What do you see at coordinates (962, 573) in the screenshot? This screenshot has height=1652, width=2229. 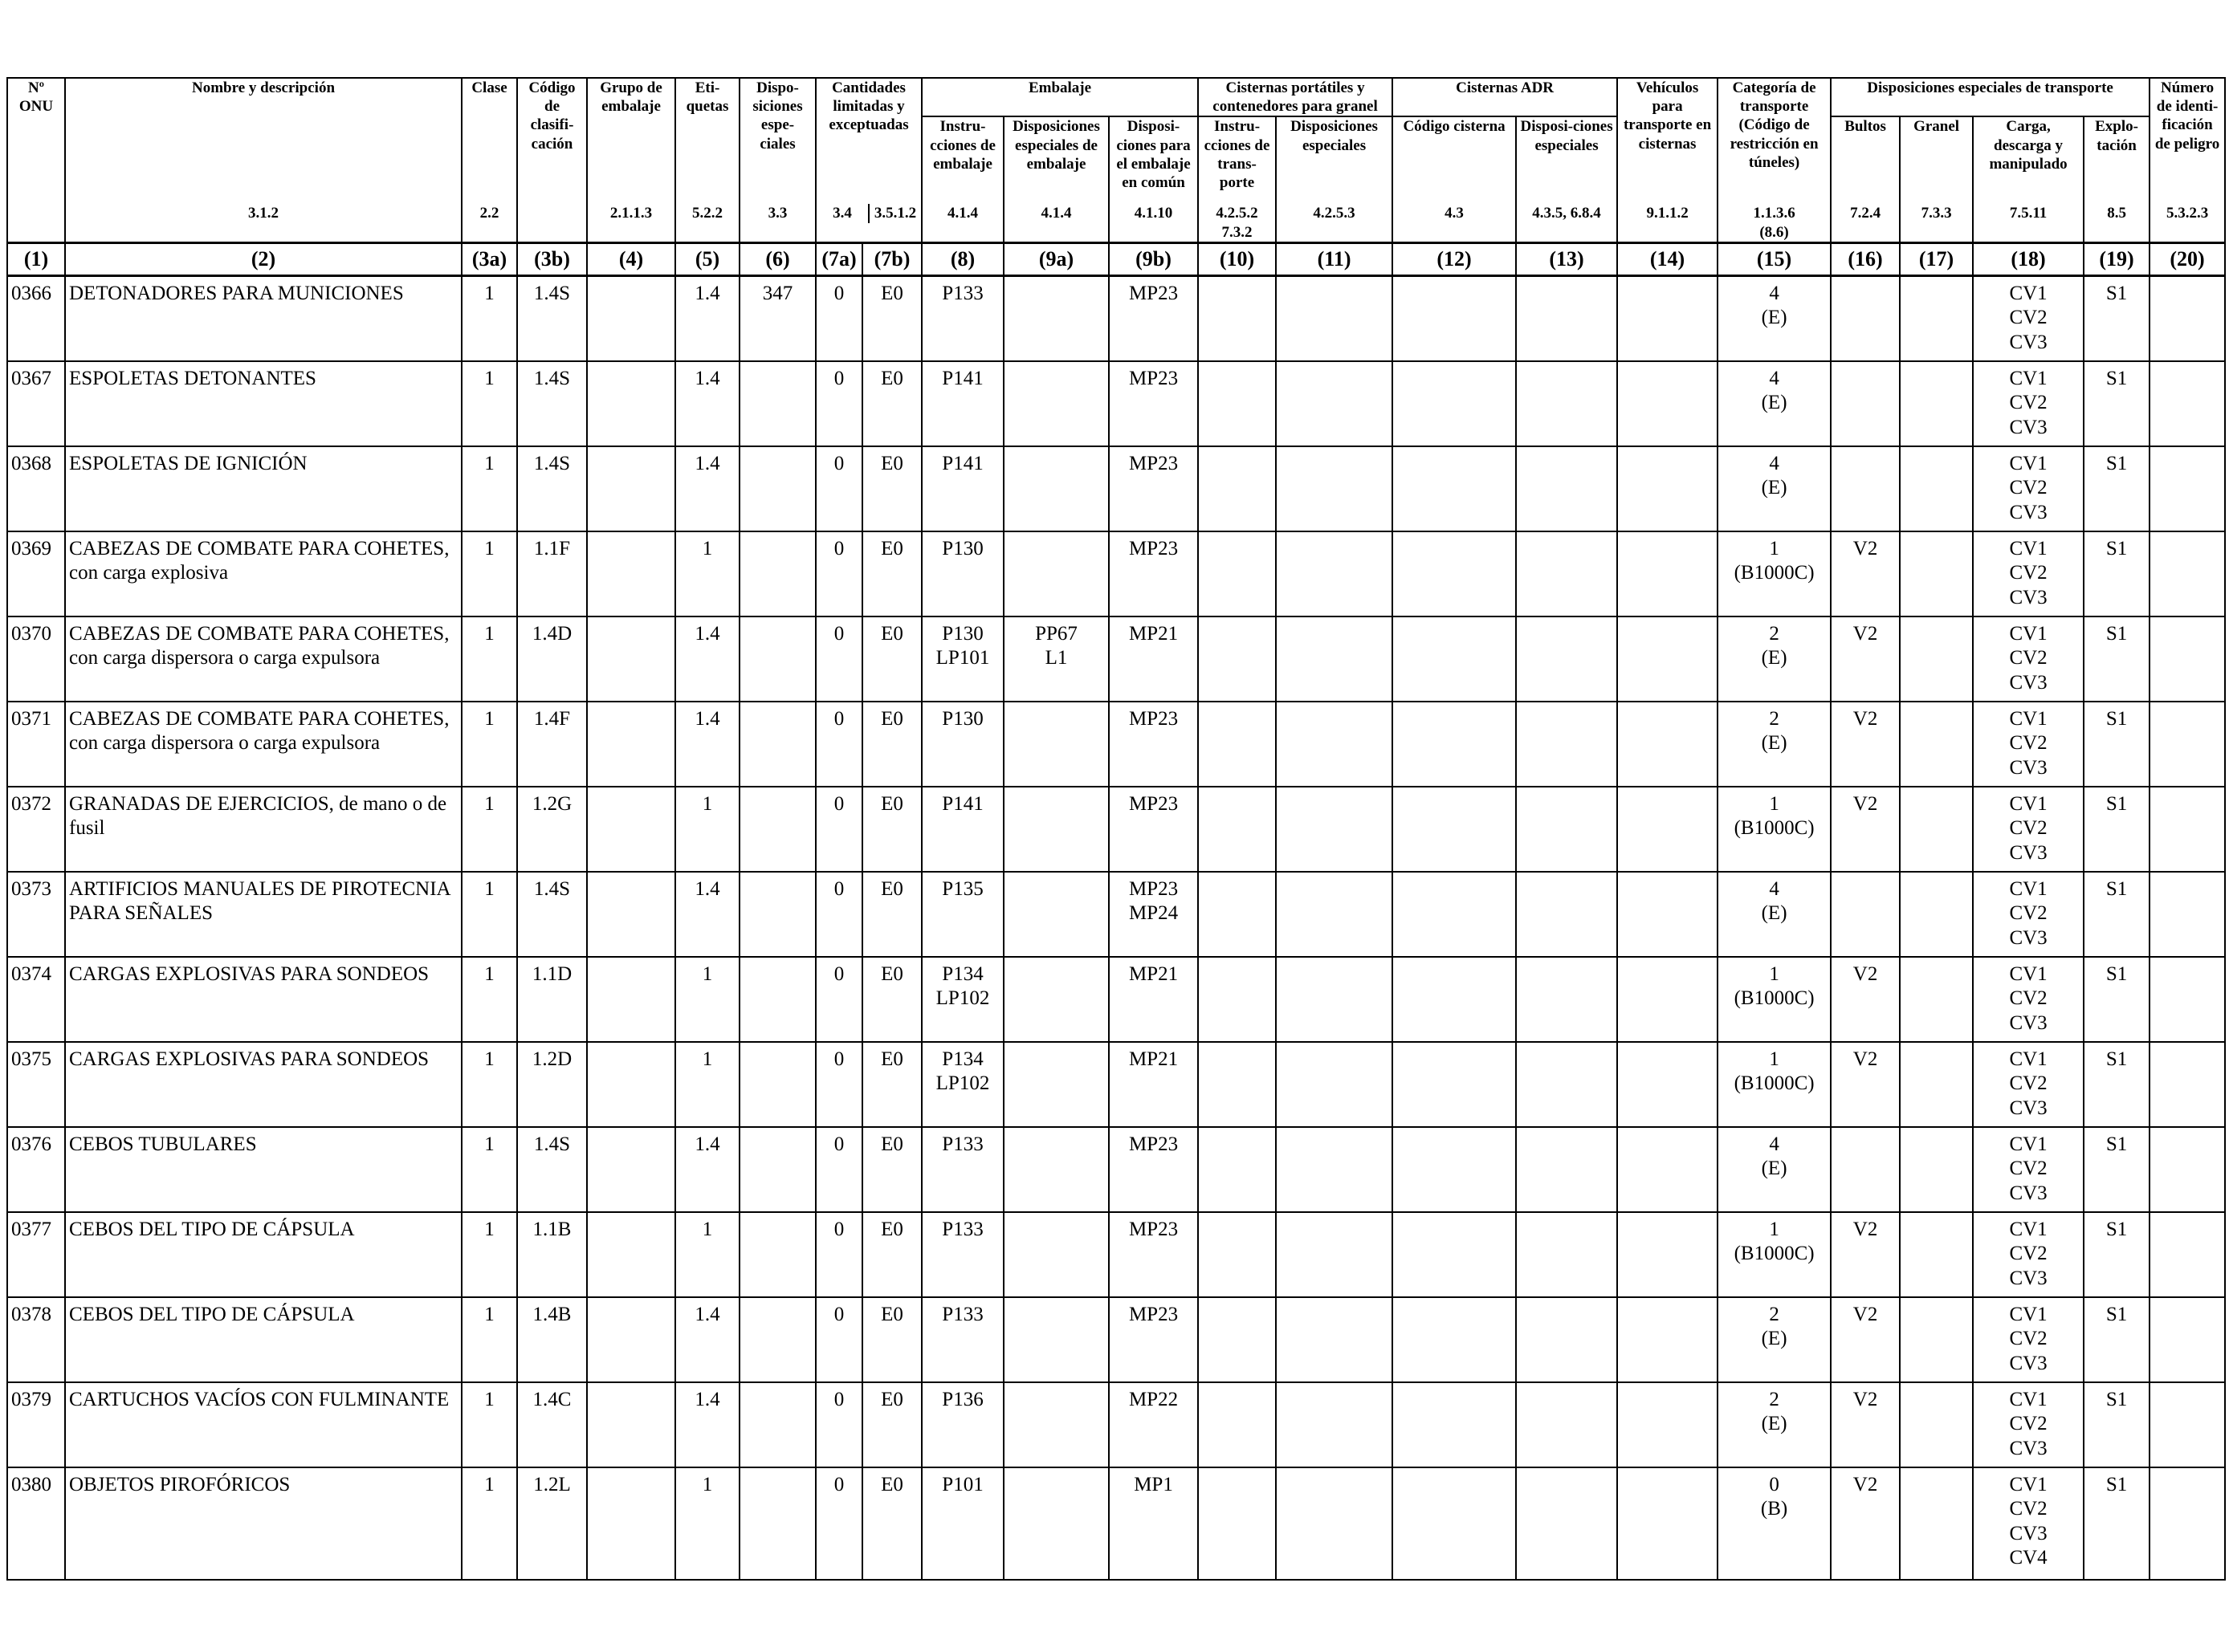 I see `packing-instructions-cell: P130` at bounding box center [962, 573].